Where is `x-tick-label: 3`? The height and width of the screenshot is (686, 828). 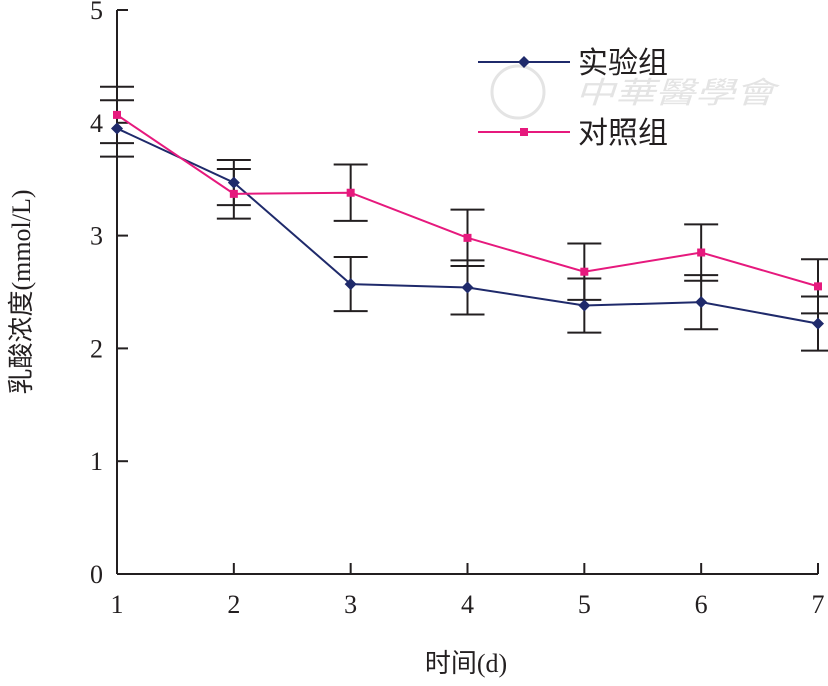 x-tick-label: 3 is located at coordinates (350, 604).